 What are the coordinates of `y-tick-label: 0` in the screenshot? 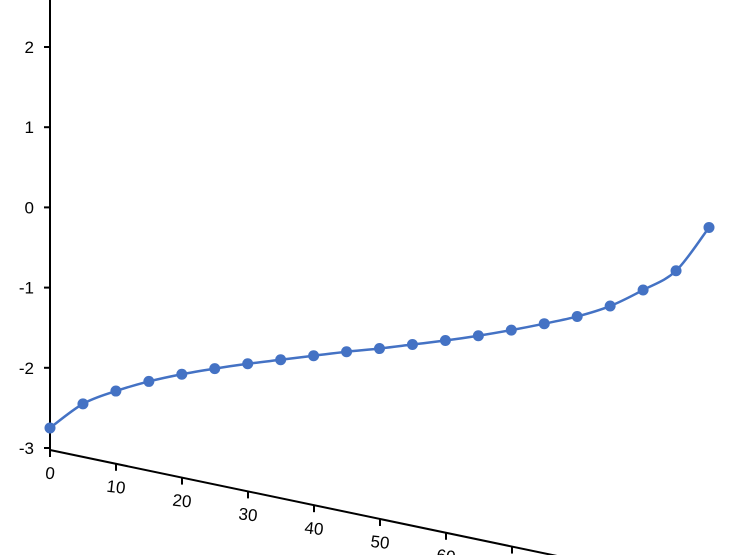 It's located at (29, 207).